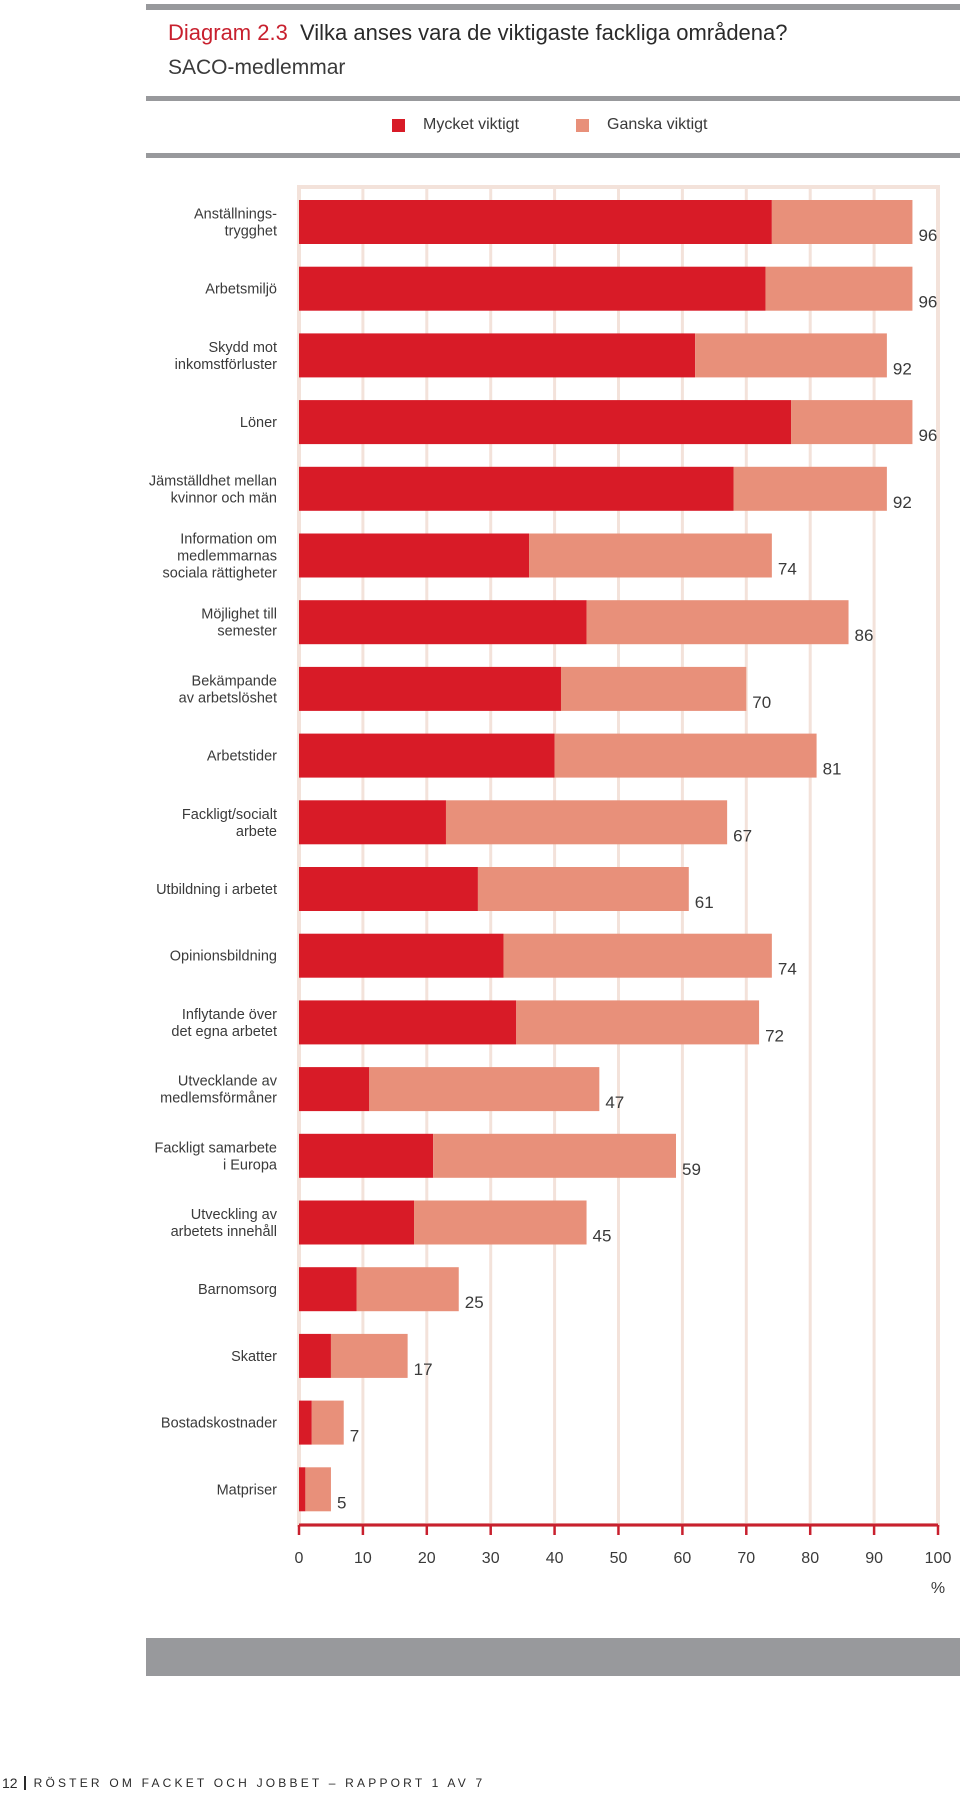 The image size is (960, 1796). I want to click on total-label: 67, so click(742, 835).